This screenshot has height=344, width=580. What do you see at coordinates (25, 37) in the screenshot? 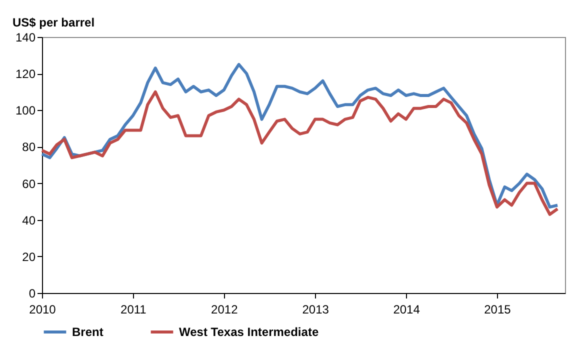
I see `y-tick-label: 140` at bounding box center [25, 37].